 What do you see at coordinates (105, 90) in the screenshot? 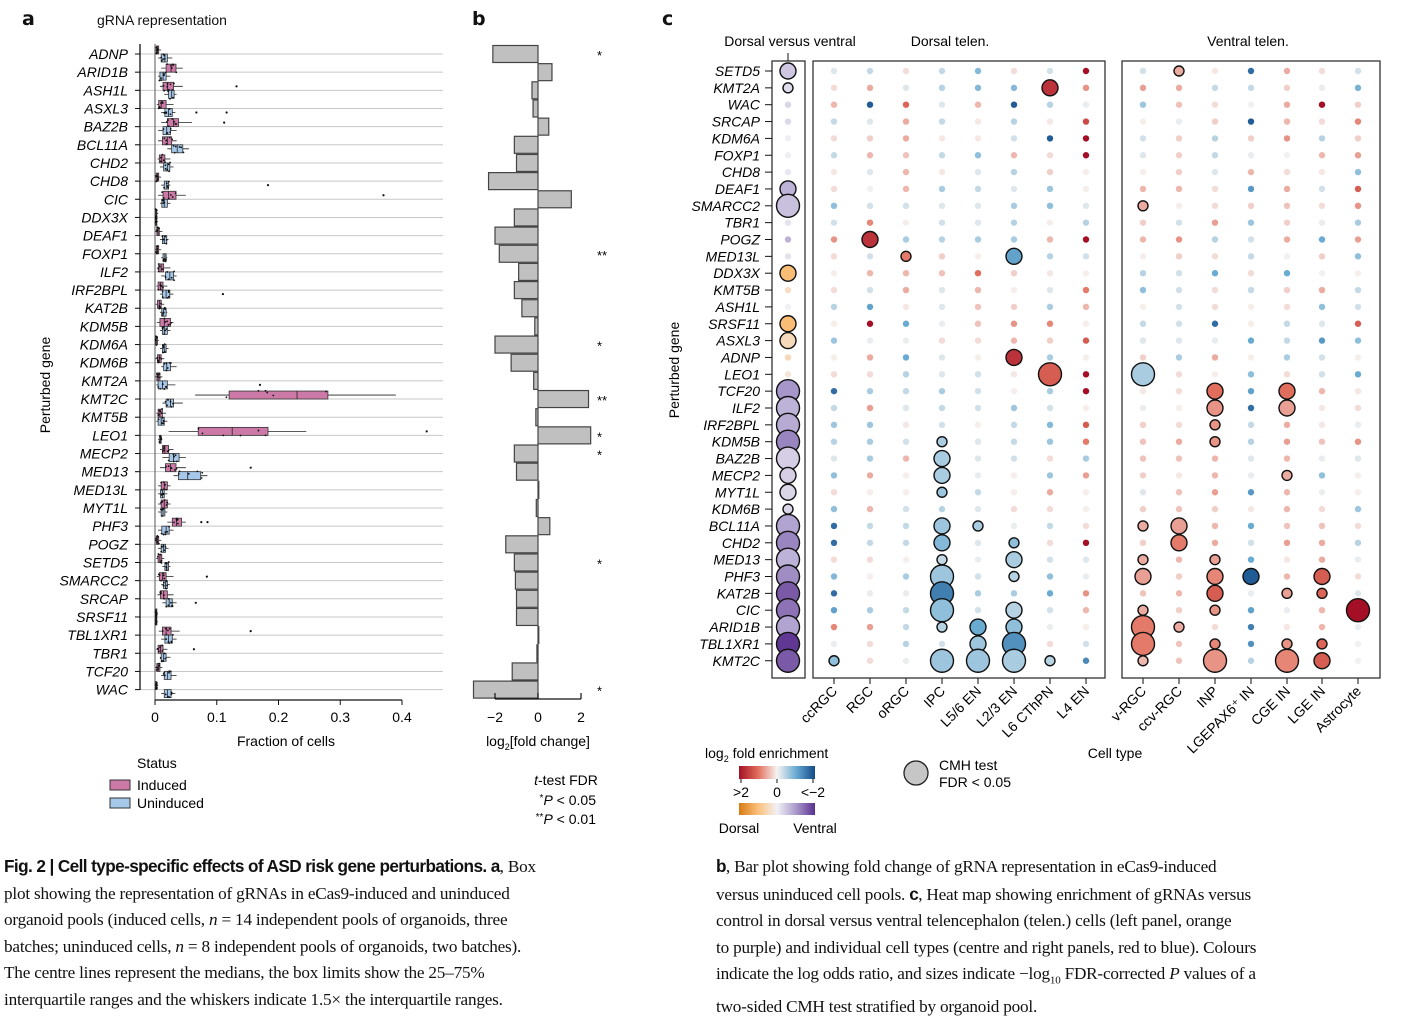
I see `gene-label: ASH1L` at bounding box center [105, 90].